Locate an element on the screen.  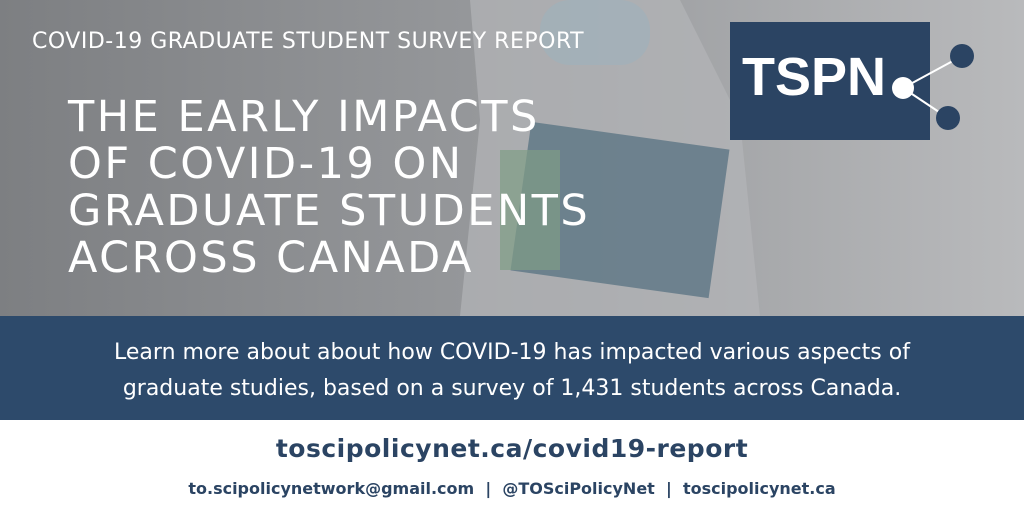
title-line: OF COVID-19 ON is located at coordinates (265, 164).